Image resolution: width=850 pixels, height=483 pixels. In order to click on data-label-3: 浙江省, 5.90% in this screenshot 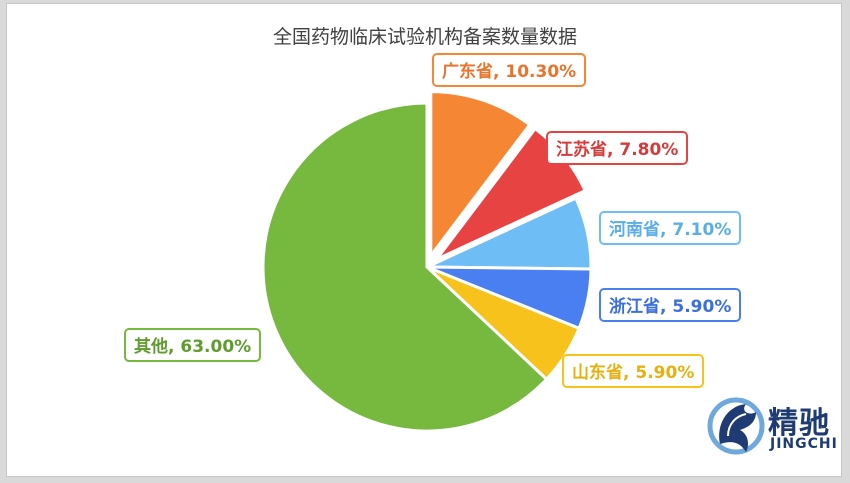, I will do `click(670, 305)`.